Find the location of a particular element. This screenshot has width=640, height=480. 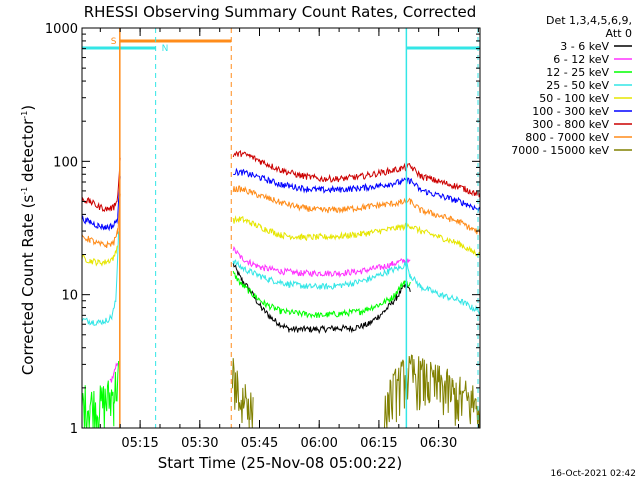

generation-timestamp: 16-Oct-2021 02:42 is located at coordinates (593, 474).